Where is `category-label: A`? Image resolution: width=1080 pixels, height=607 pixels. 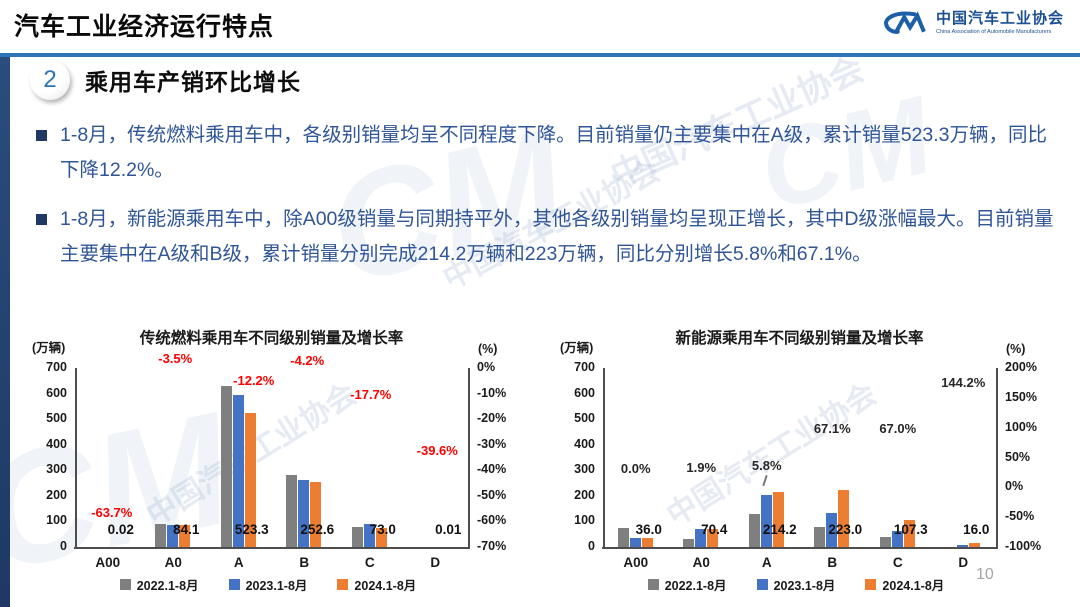
category-label: A is located at coordinates (766, 562).